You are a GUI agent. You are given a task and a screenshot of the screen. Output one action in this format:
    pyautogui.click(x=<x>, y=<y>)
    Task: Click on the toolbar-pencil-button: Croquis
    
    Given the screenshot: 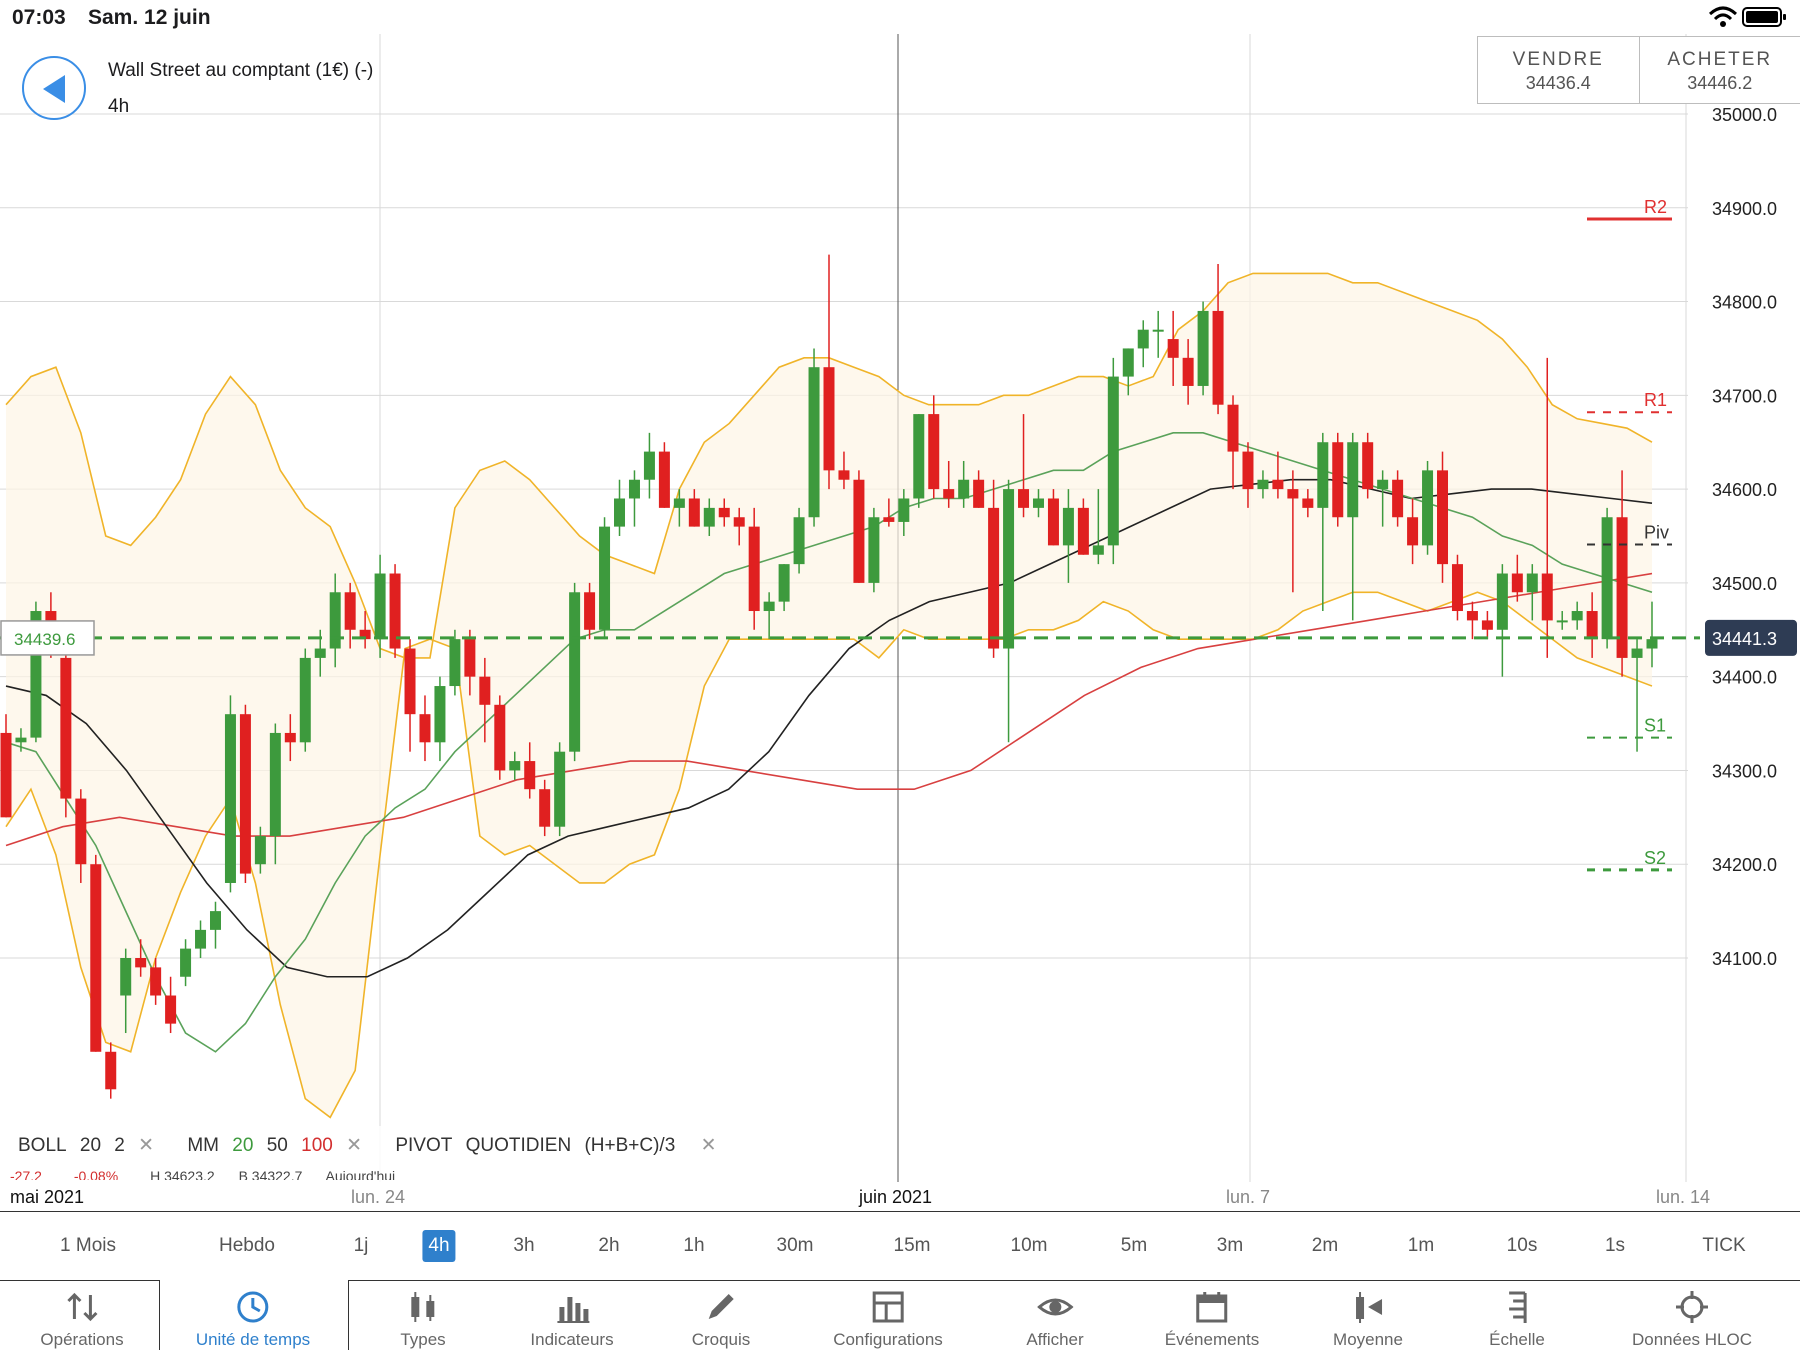 What is the action you would take?
    pyautogui.click(x=721, y=1316)
    